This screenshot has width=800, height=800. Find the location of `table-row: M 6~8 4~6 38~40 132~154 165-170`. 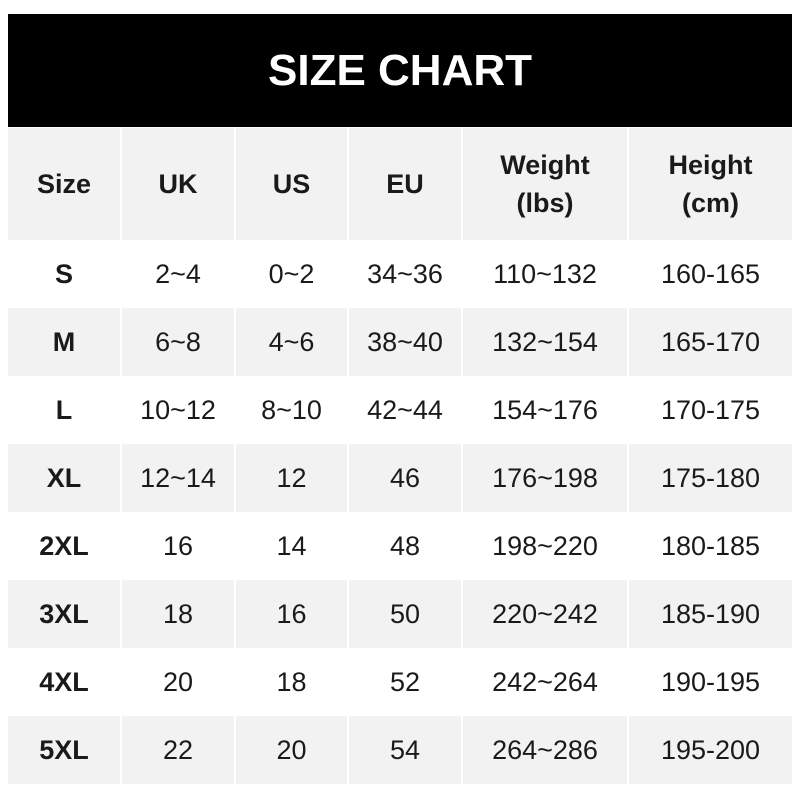

table-row: M 6~8 4~6 38~40 132~154 165-170 is located at coordinates (400, 342).